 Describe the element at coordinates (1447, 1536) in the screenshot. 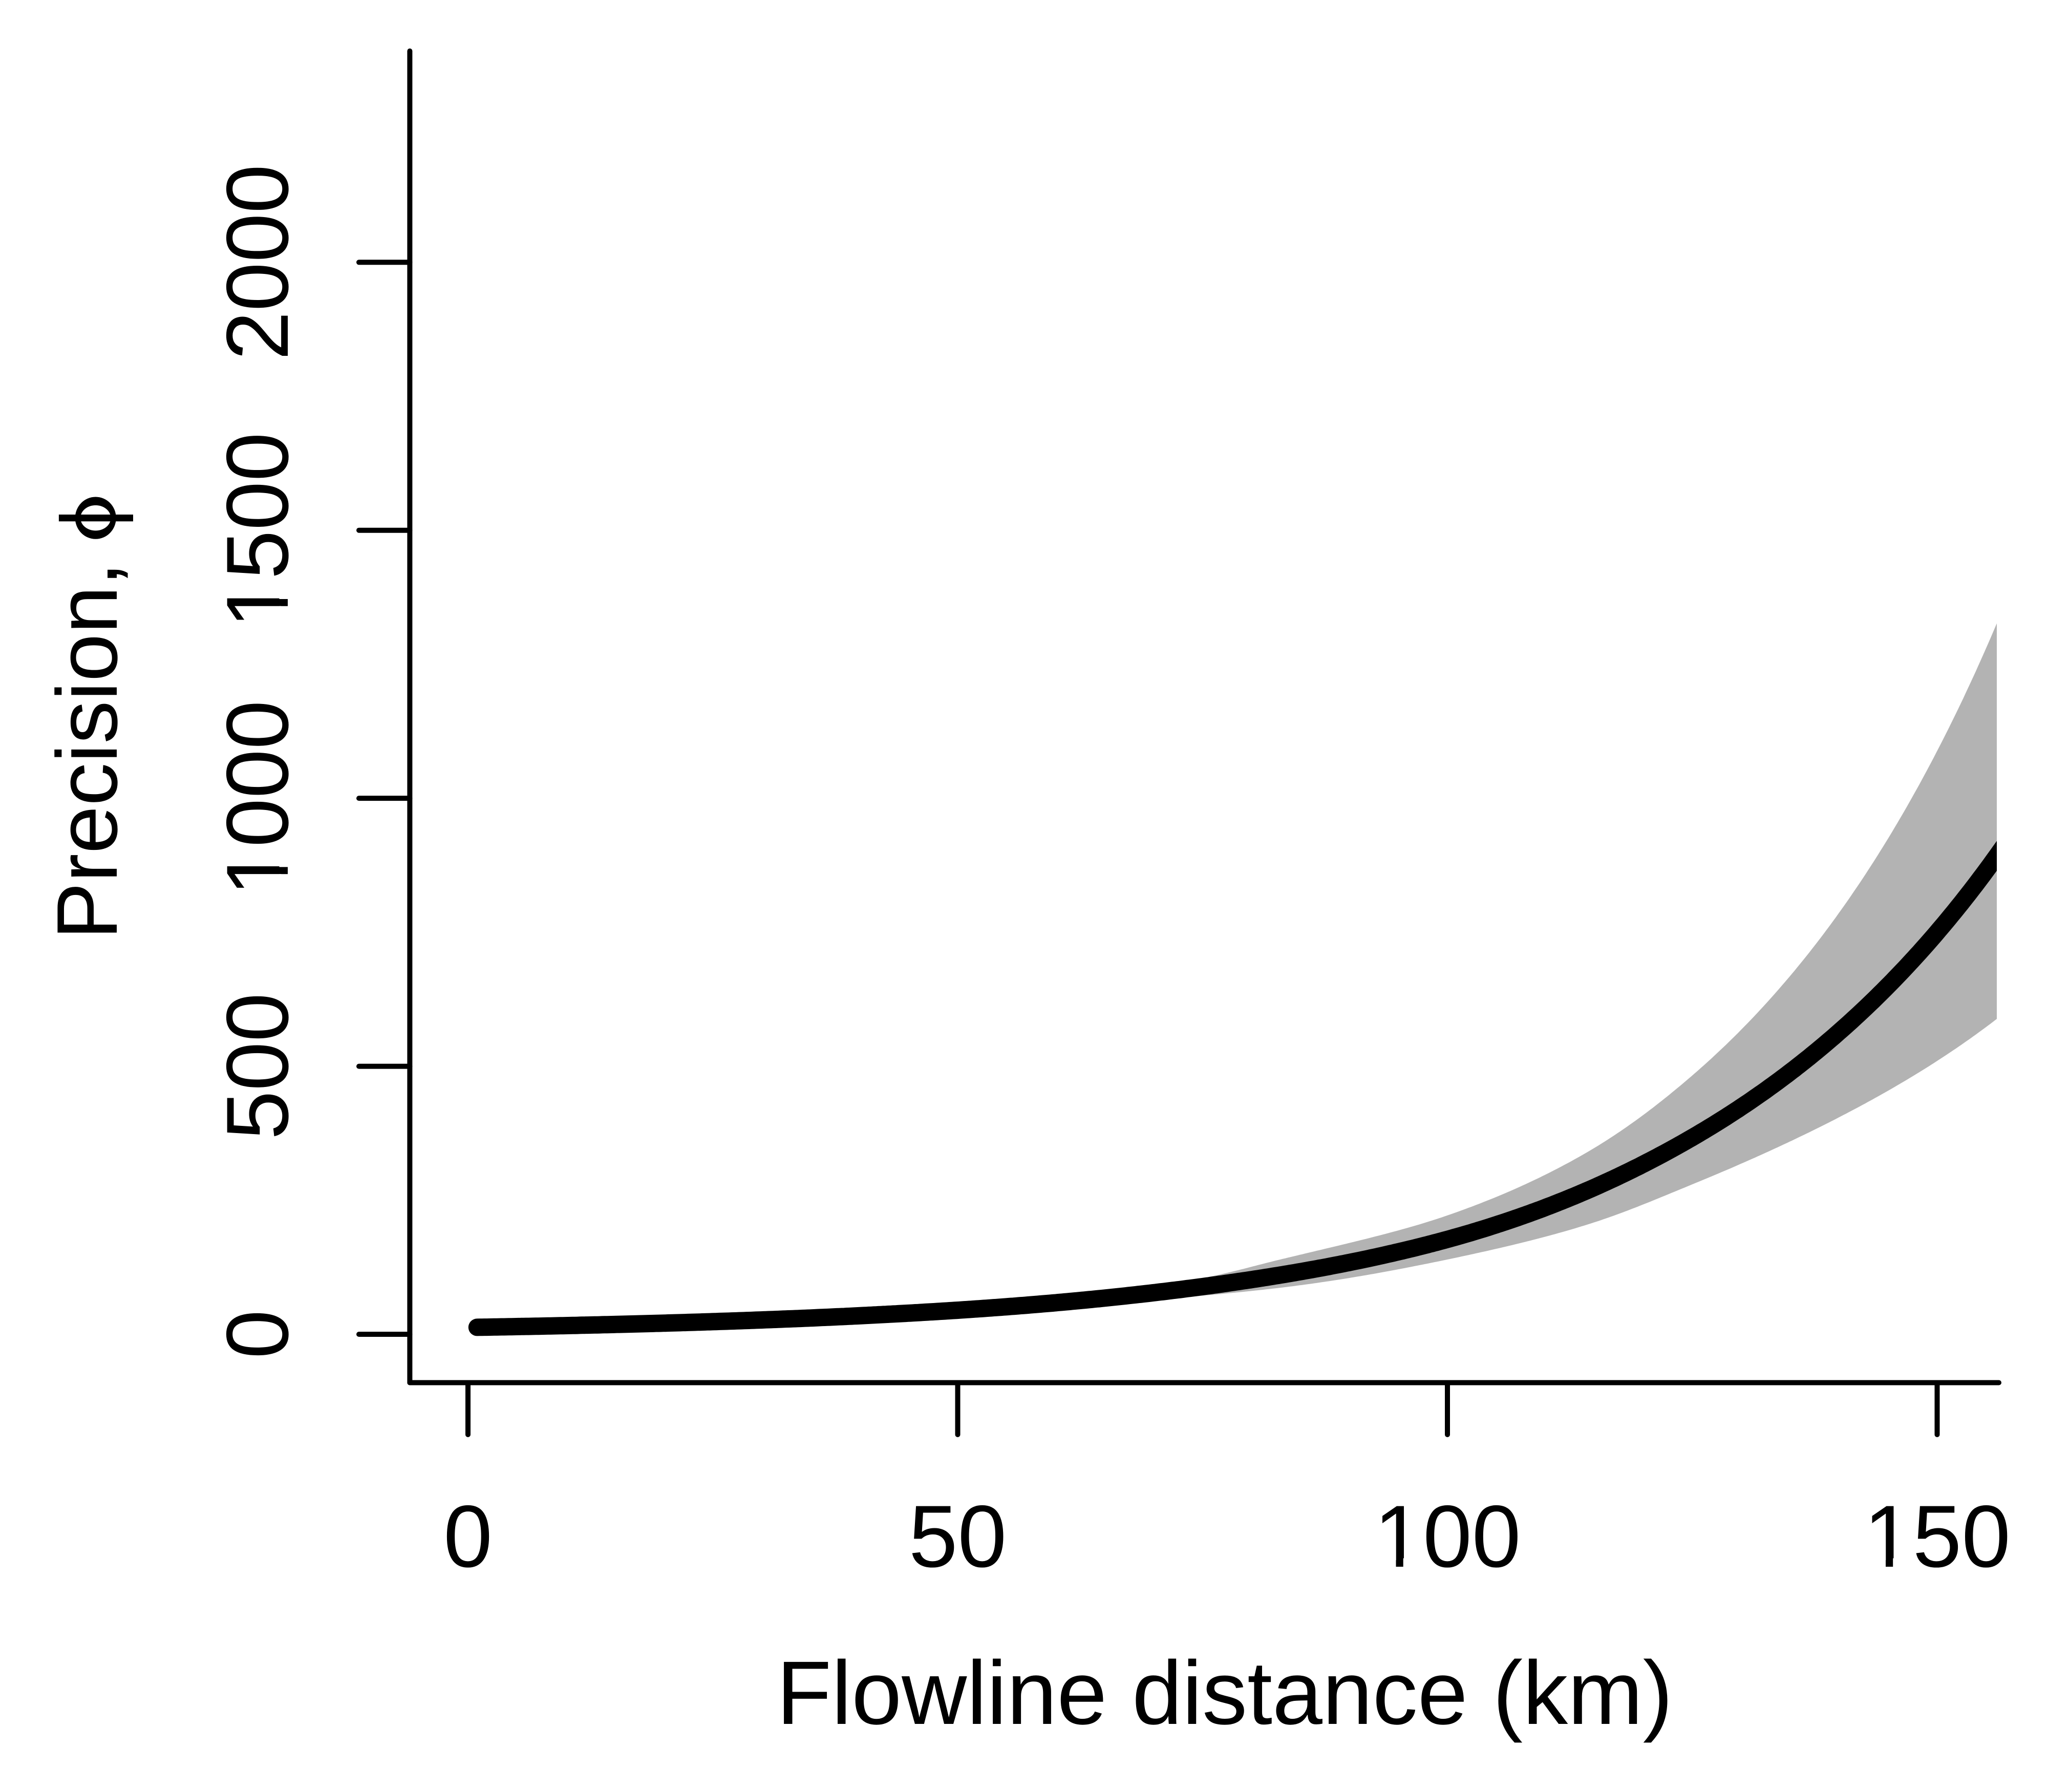

I see `svg-text: 100` at that location.